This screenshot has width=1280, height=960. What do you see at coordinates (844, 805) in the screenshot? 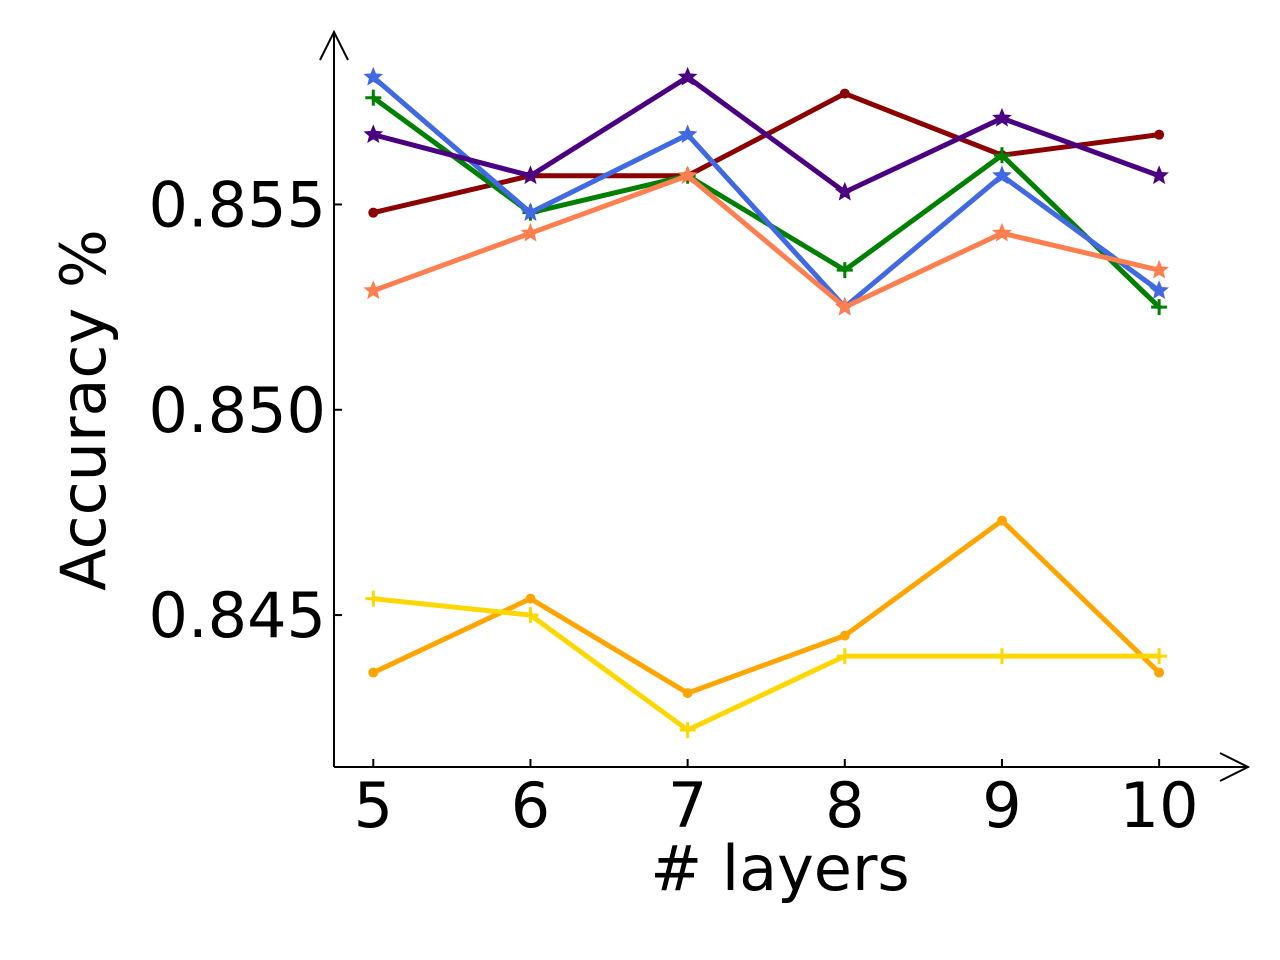
I see `x-tick-label: 8` at bounding box center [844, 805].